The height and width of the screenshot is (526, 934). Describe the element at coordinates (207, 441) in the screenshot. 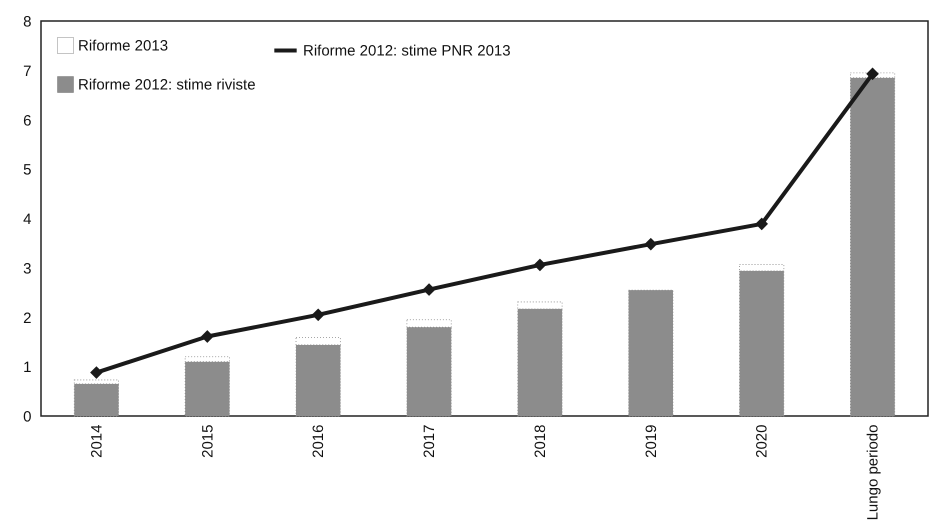

I see `x-tick-label: 2015` at that location.